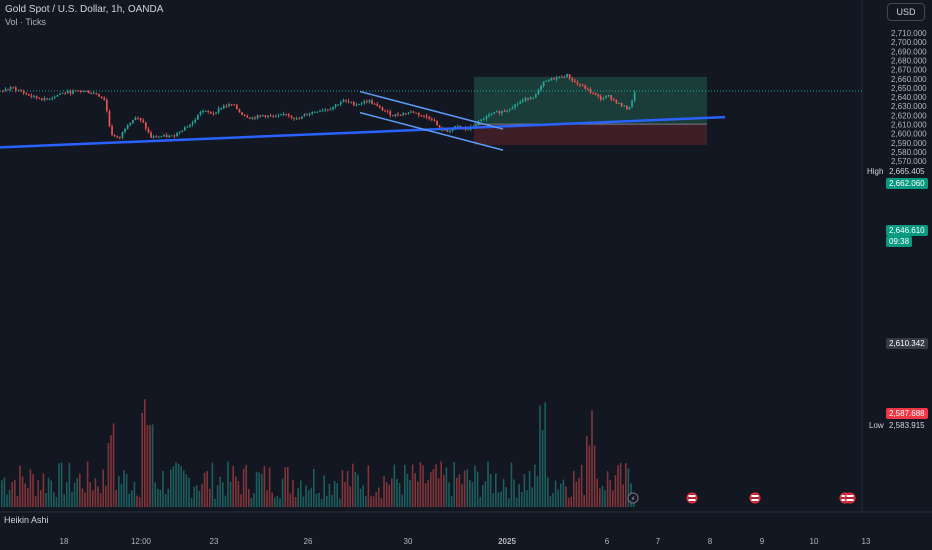 This screenshot has width=932, height=550. What do you see at coordinates (431, 110) in the screenshot?
I see `channel-upper-line` at bounding box center [431, 110].